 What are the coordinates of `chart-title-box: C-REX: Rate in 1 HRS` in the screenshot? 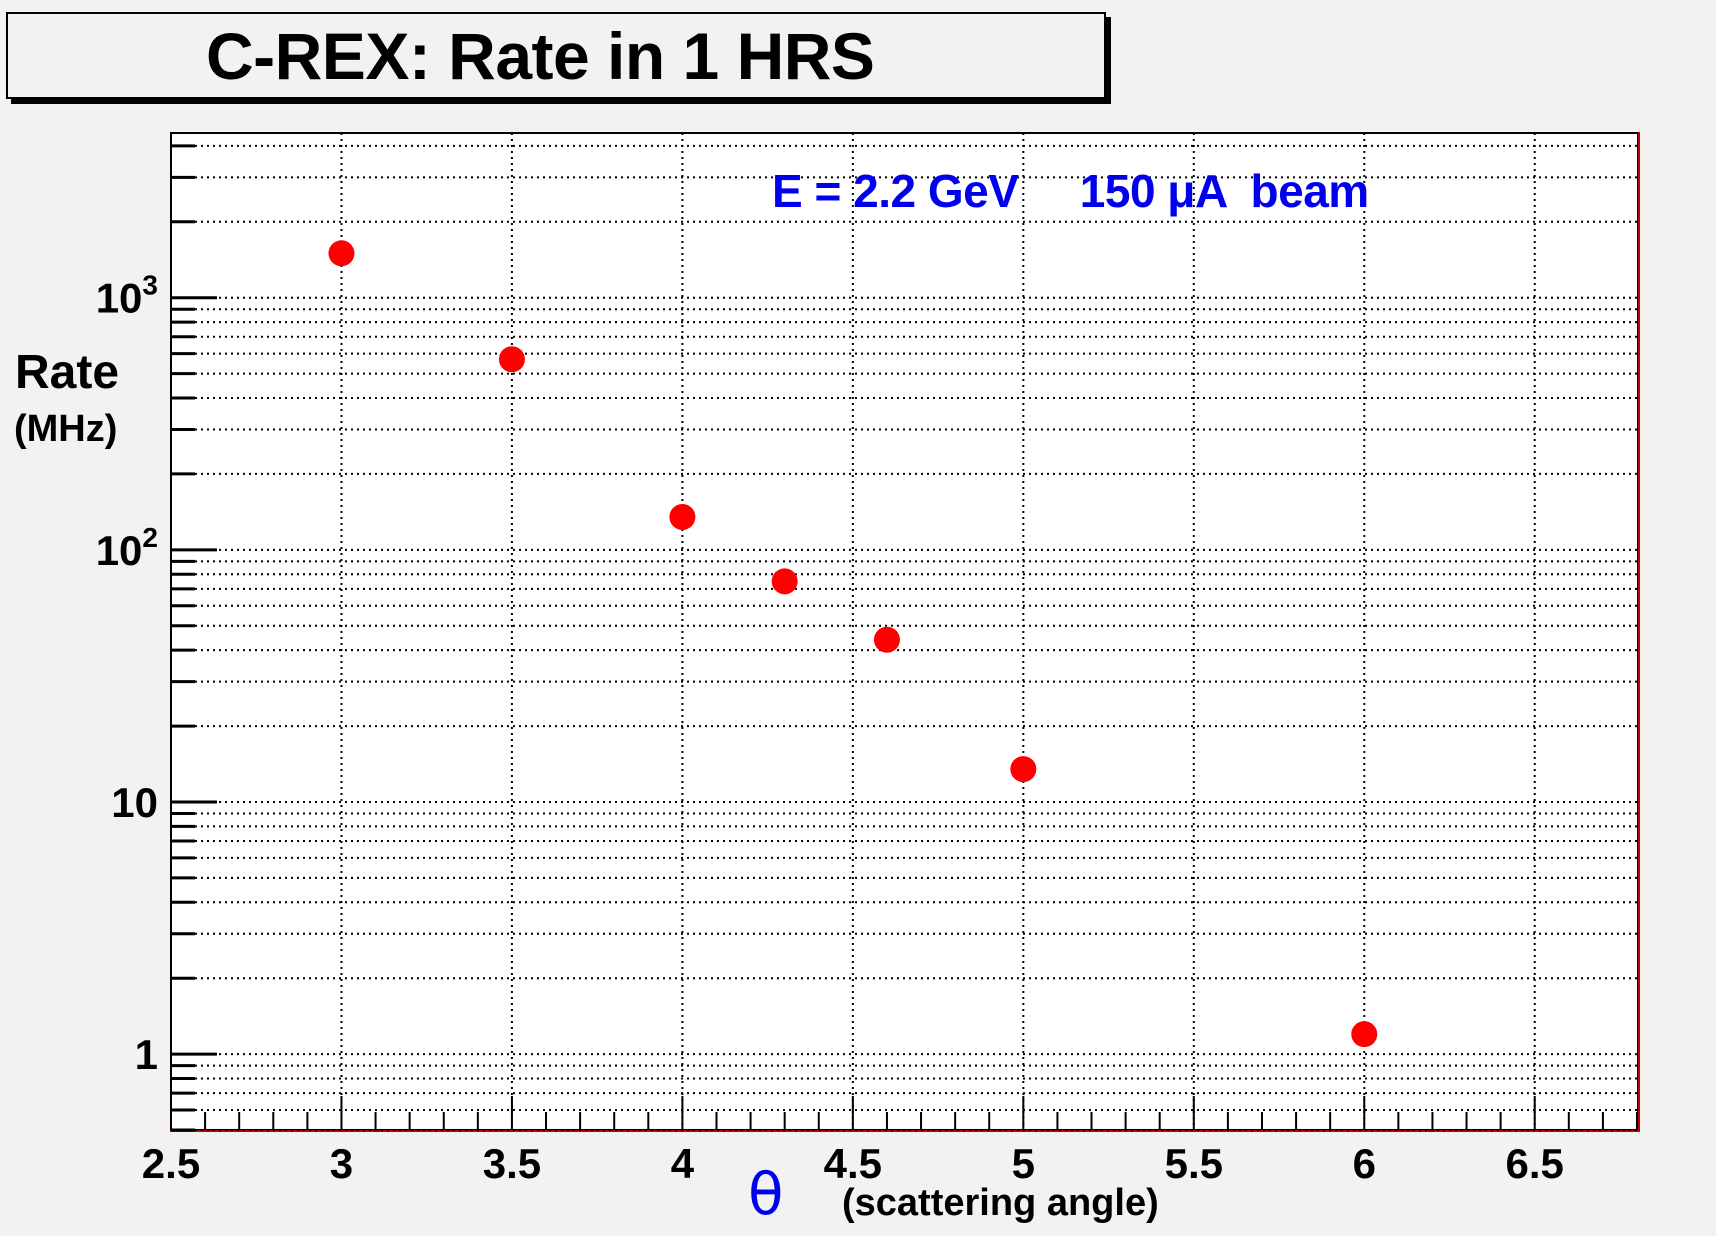 It's located at (556, 55).